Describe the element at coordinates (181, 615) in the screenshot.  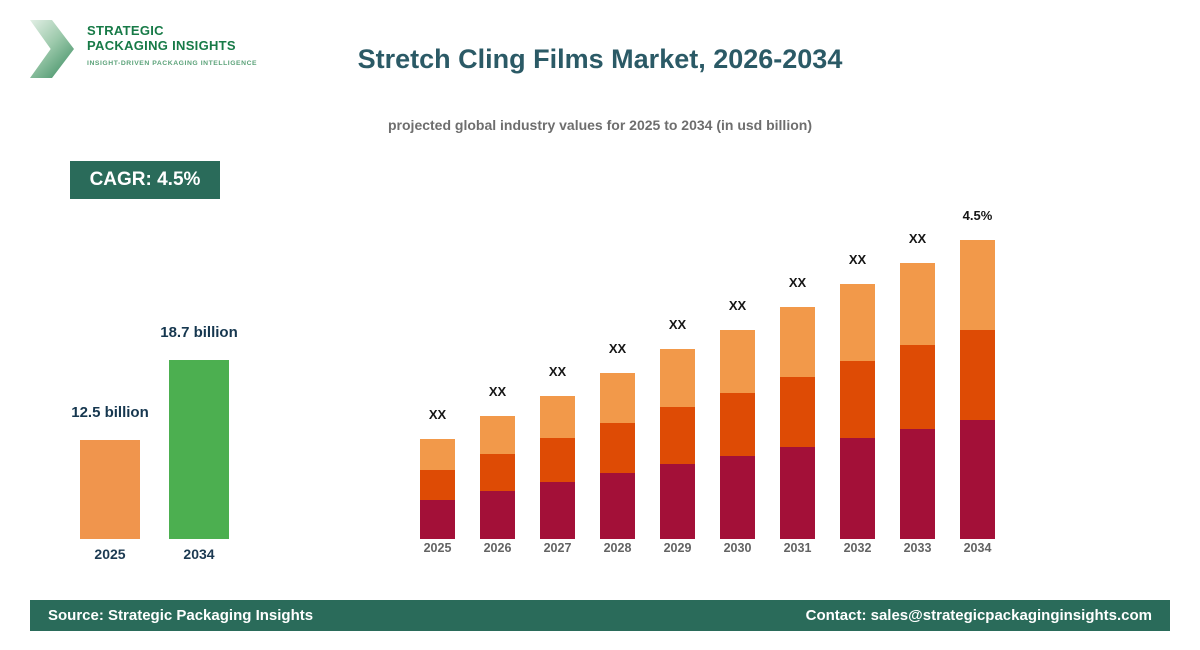
I see `footer-source: Source: Strategic Packaging Insights` at that location.